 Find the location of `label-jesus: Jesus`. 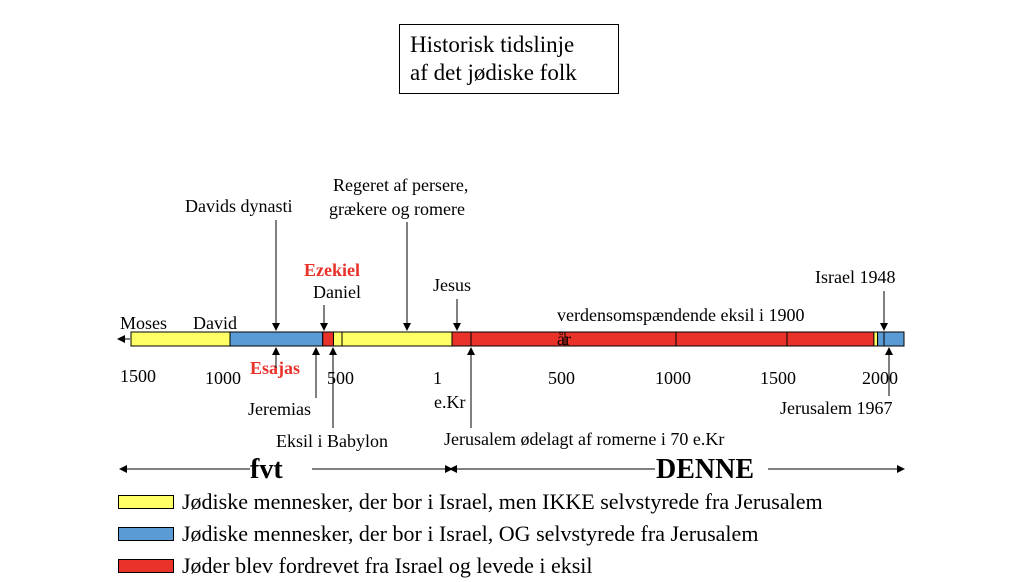

label-jesus: Jesus is located at coordinates (452, 285).